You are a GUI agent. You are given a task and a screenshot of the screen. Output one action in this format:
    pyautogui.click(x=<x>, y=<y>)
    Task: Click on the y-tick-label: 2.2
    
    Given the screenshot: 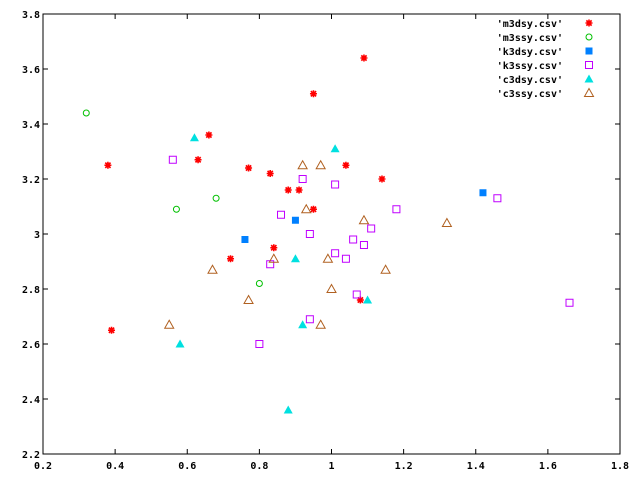 What is the action you would take?
    pyautogui.click(x=31, y=455)
    